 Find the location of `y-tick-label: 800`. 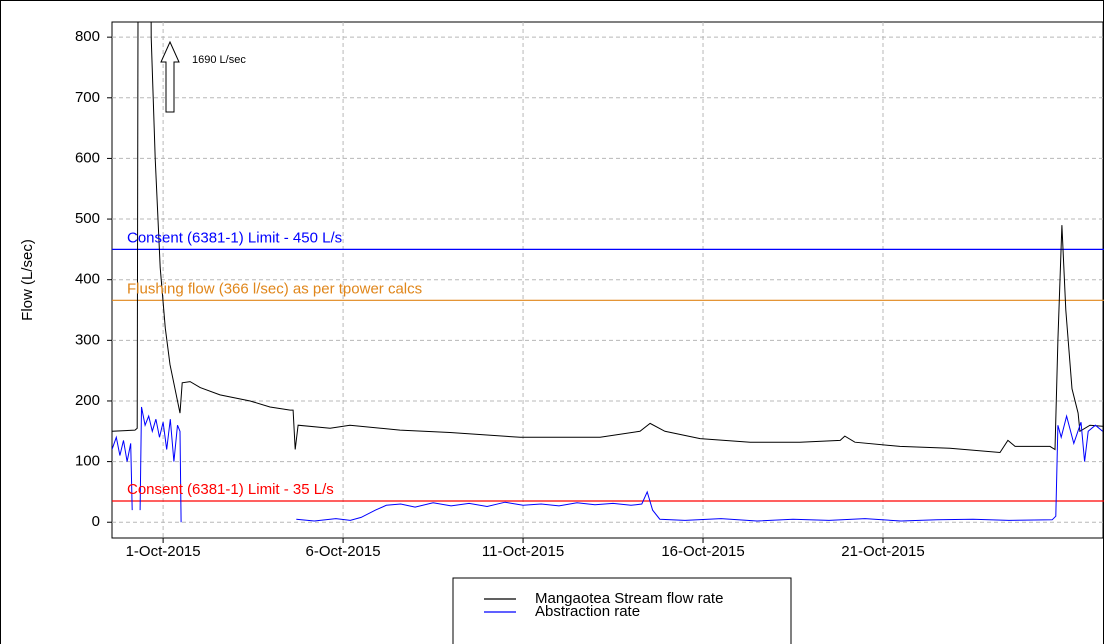

y-tick-label: 800 is located at coordinates (87, 36).